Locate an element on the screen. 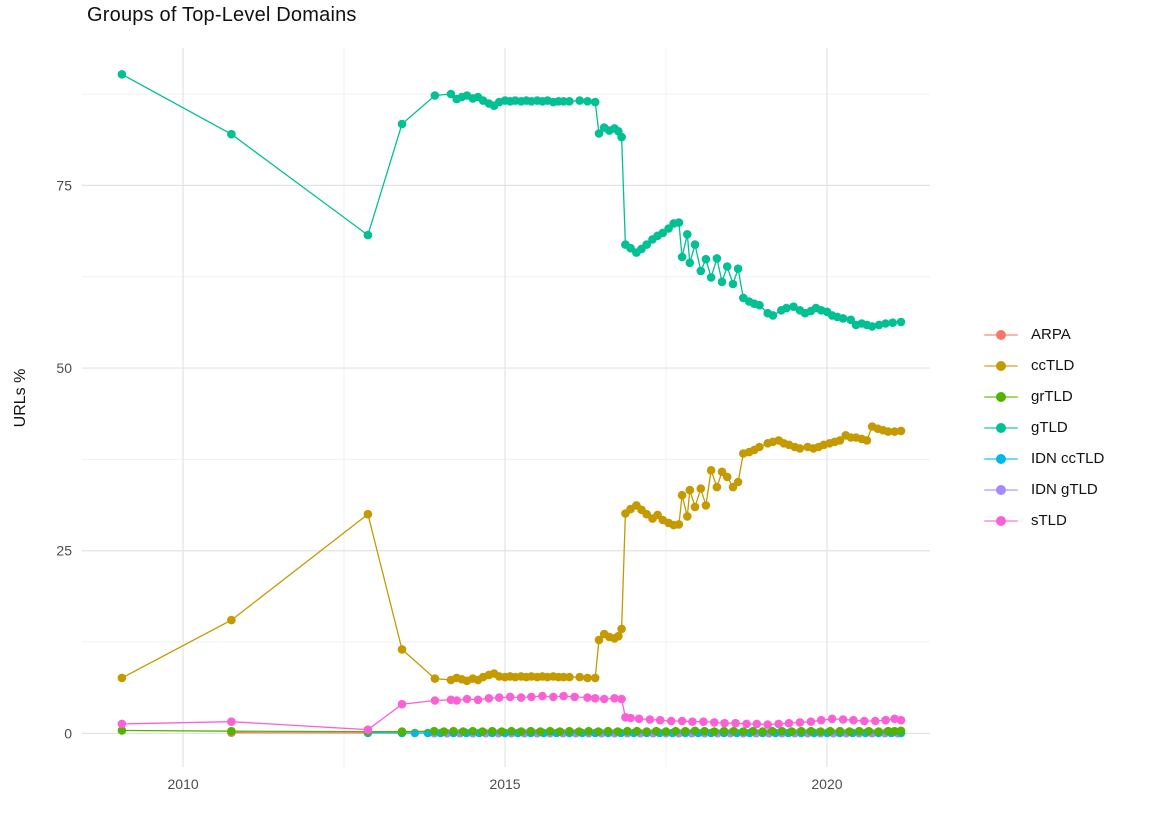 The width and height of the screenshot is (1164, 827). legend-label: ccTLD is located at coordinates (1053, 365).